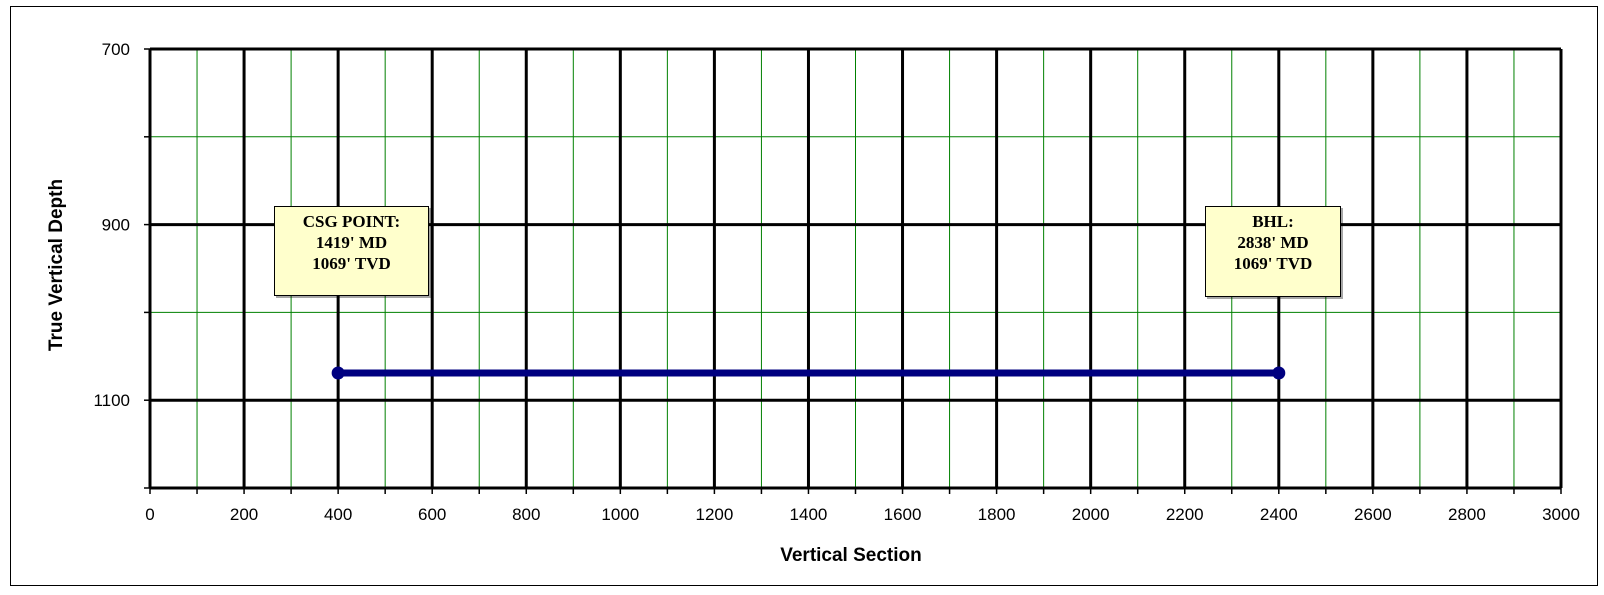  I want to click on x-tick-label: 200, so click(244, 514).